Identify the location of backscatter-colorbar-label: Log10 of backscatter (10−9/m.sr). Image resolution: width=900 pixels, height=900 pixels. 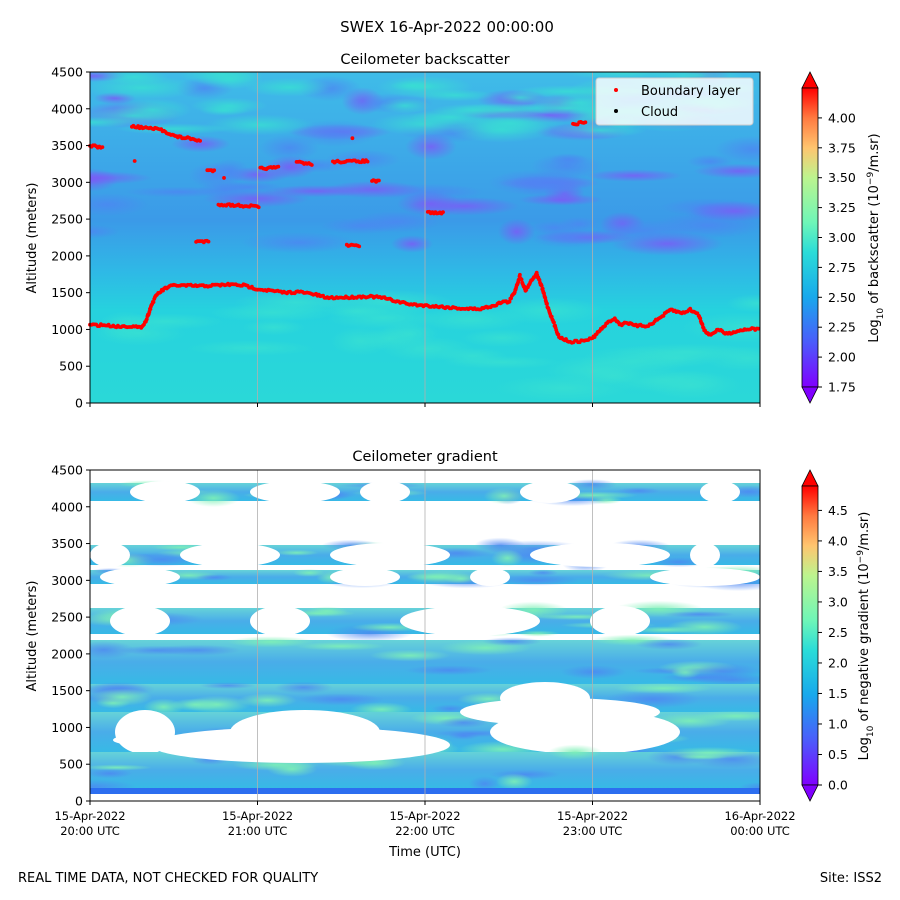
(876, 237).